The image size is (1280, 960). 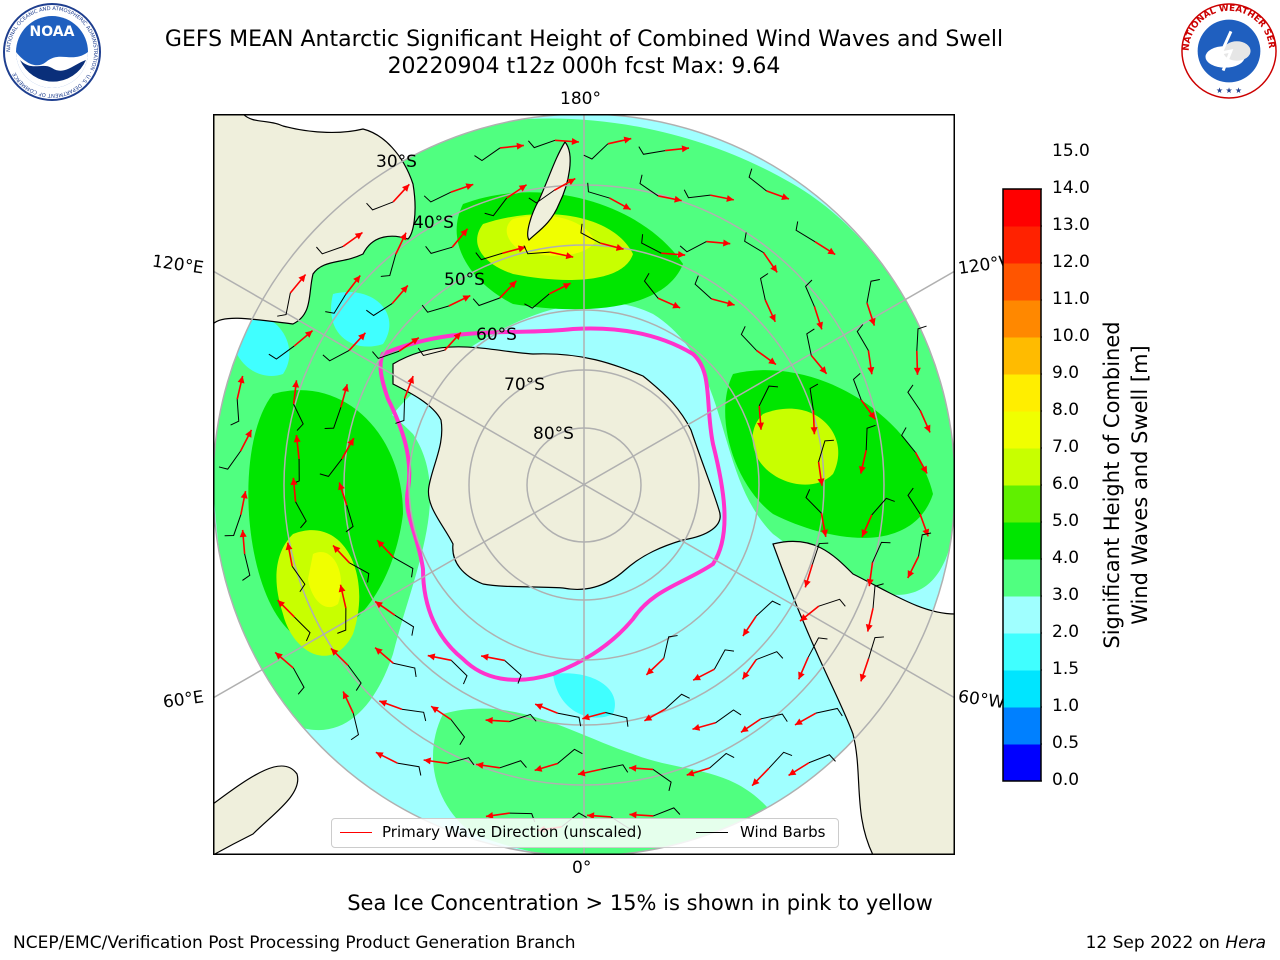 I want to click on colorbar-tick-label: 9.0, so click(x=1066, y=373).